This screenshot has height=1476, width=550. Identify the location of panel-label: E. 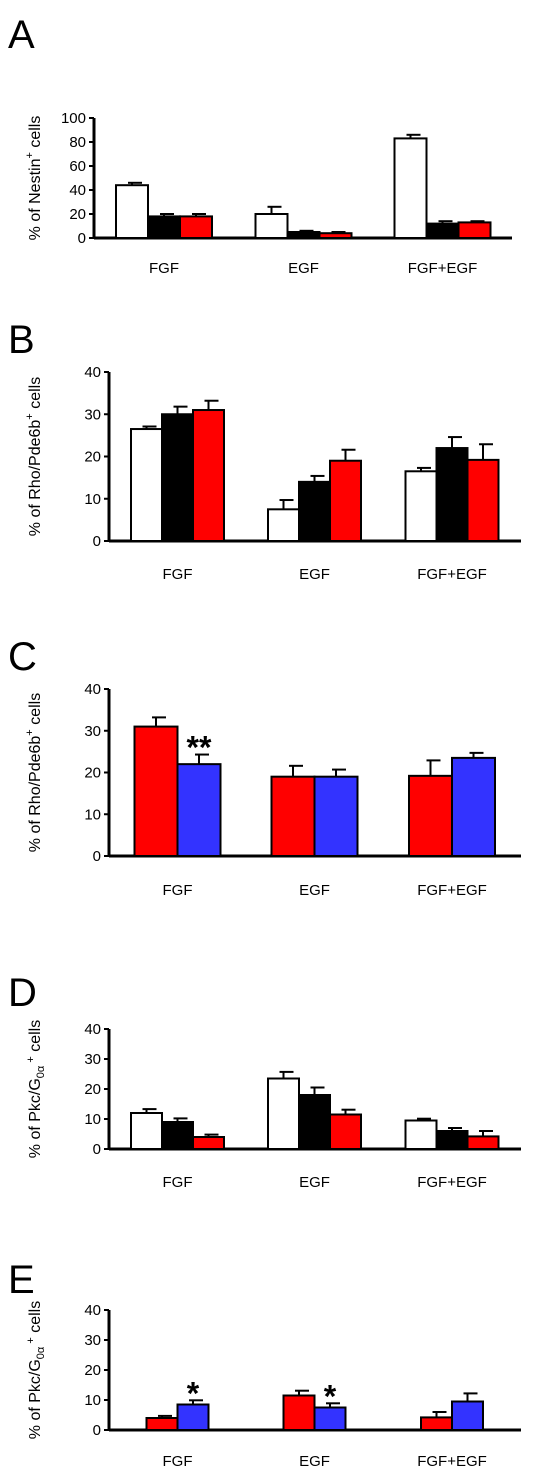
(21, 1280).